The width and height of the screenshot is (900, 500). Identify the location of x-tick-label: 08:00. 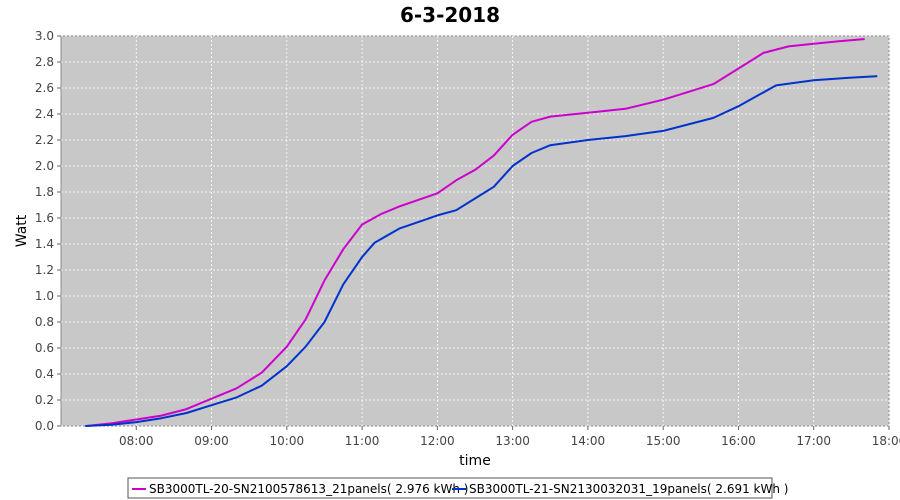
(136, 441).